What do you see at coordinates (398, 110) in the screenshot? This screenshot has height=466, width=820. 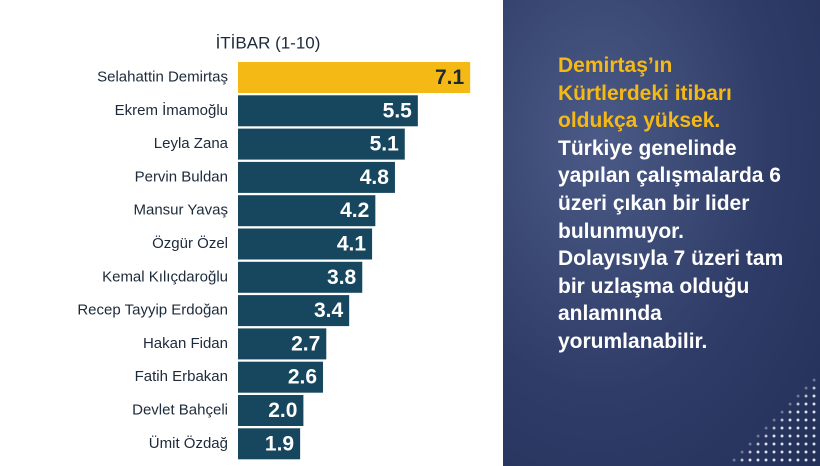 I see `value-label: 5.5` at bounding box center [398, 110].